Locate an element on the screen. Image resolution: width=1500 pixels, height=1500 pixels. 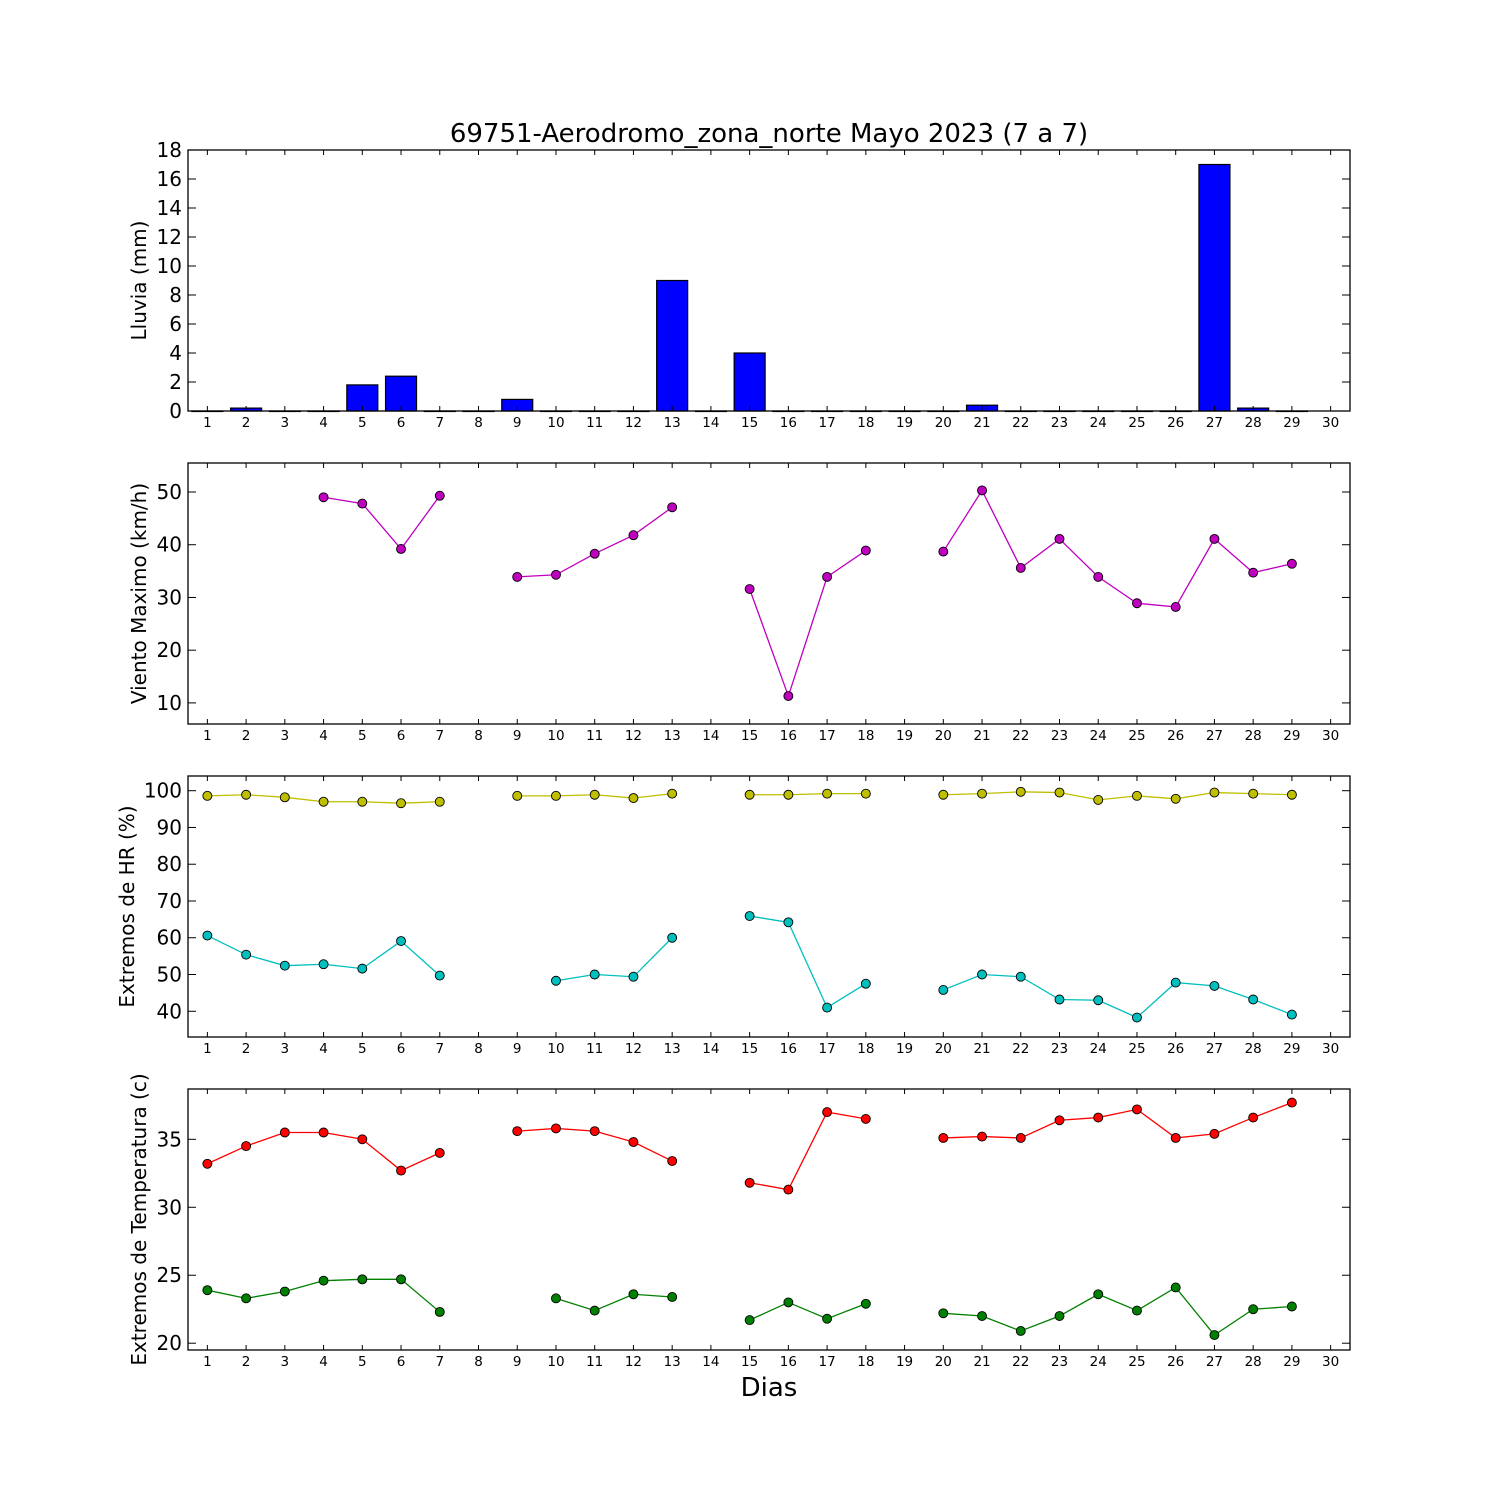
x-tick-label: 17 is located at coordinates (827, 1362).